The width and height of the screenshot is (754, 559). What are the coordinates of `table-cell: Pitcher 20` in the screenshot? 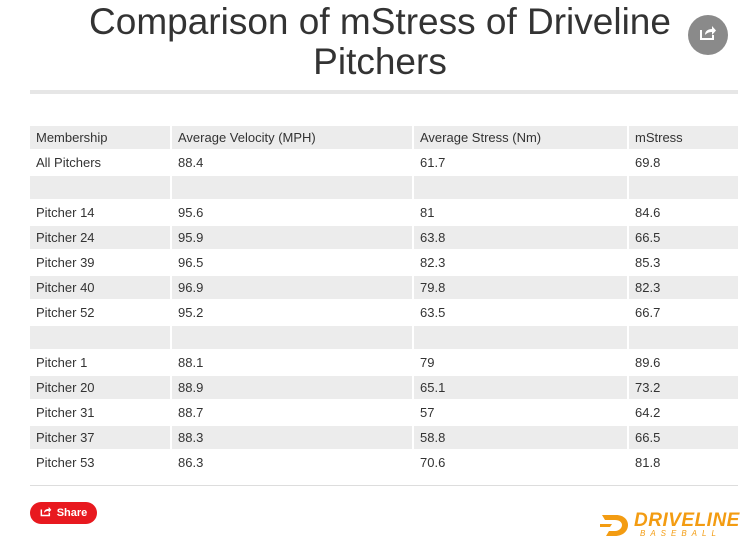 It's located at (100, 387).